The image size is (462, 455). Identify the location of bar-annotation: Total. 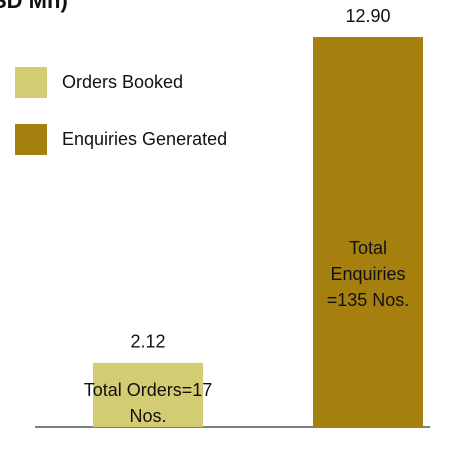
(368, 248).